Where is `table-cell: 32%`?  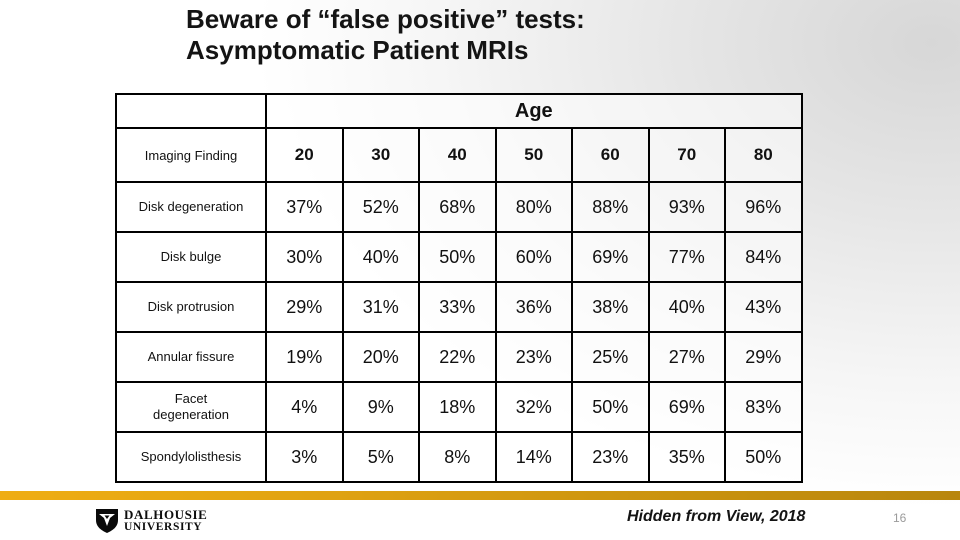
table-cell: 32% is located at coordinates (533, 407).